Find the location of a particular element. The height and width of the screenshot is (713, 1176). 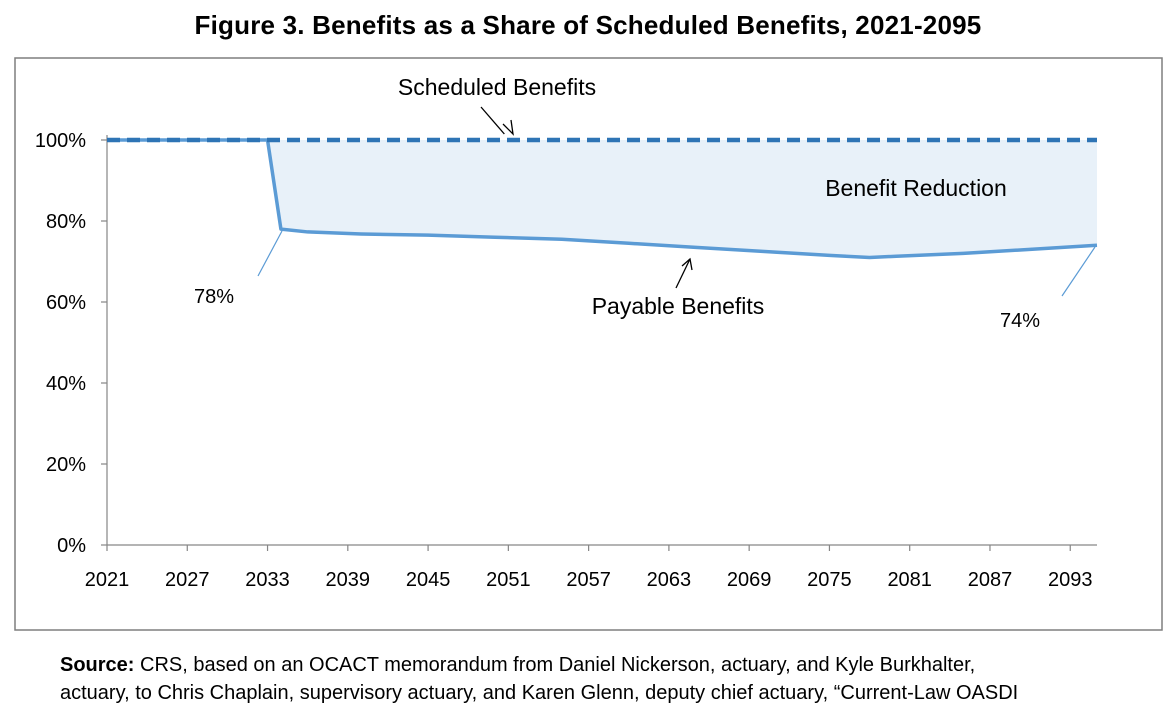

series-layer is located at coordinates (602, 198).